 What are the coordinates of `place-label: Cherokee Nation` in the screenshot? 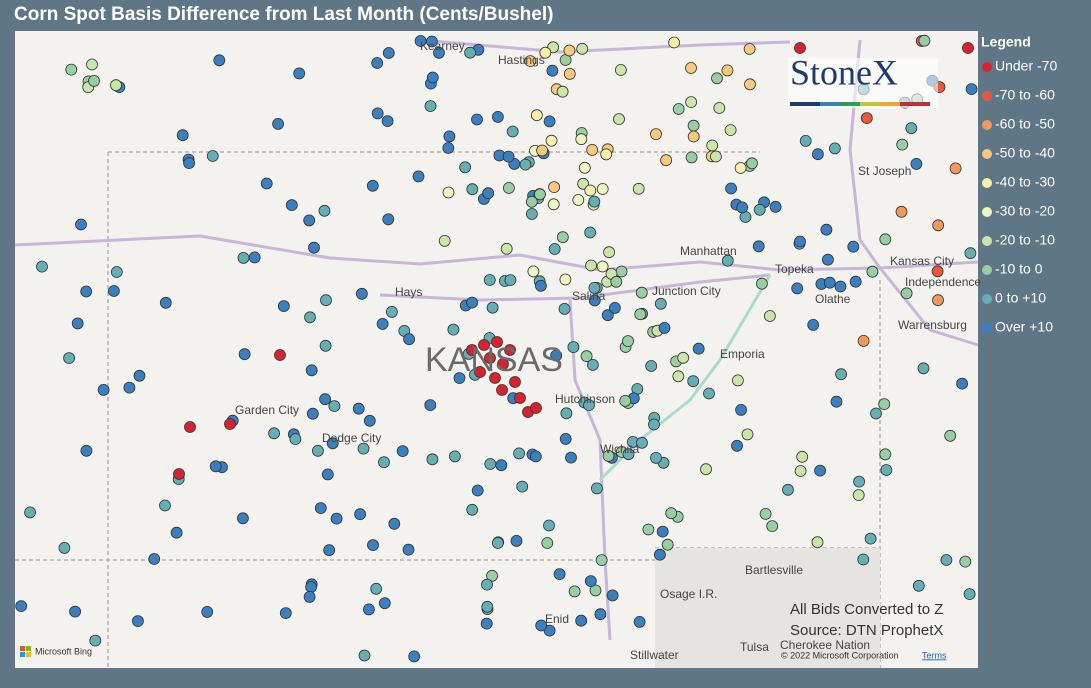 It's located at (825, 645).